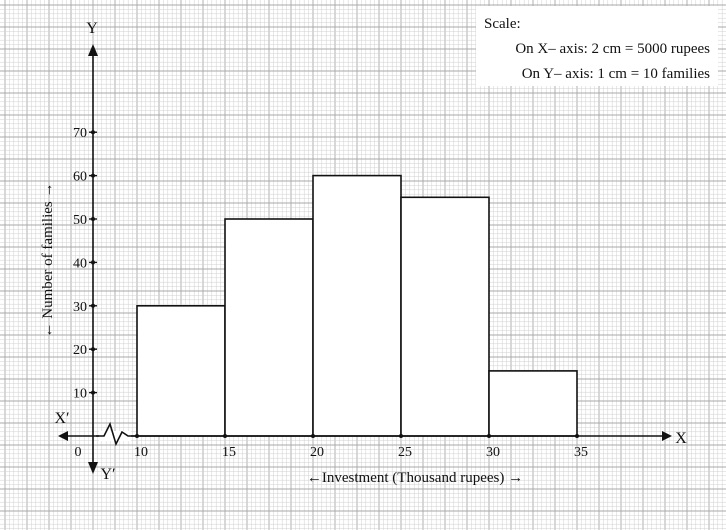 The image size is (726, 530). I want to click on x-tick-label: 15, so click(229, 452).